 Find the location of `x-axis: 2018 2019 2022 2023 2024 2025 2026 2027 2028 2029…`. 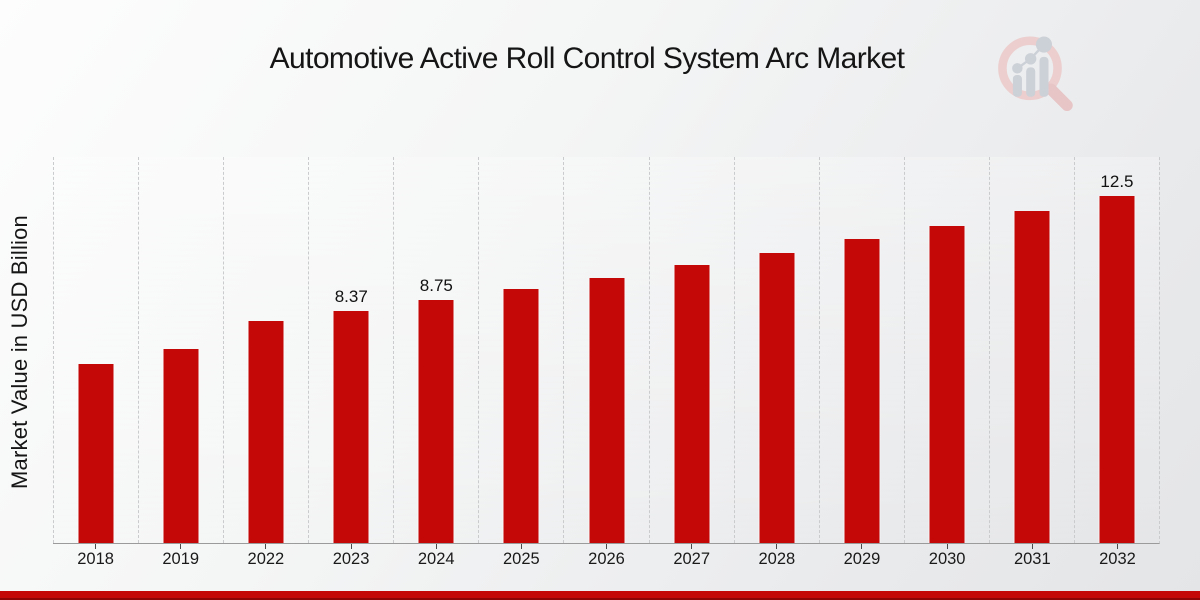

x-axis: 2018 2019 2022 2023 2024 2025 2026 2027 2028 2029… is located at coordinates (606, 556).